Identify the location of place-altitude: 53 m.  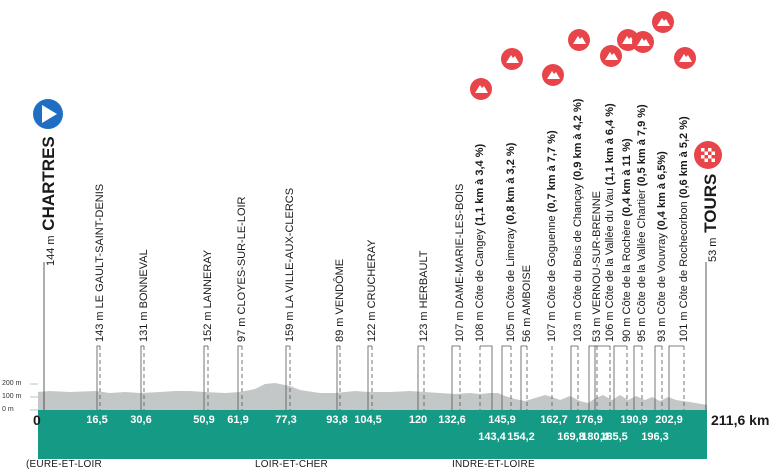
(597, 329).